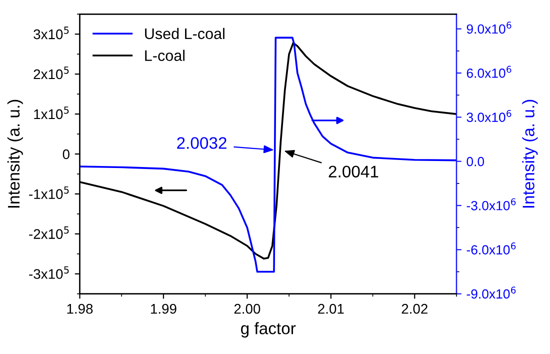  What do you see at coordinates (415, 309) in the screenshot?
I see `x-tick-label: 2.02` at bounding box center [415, 309].